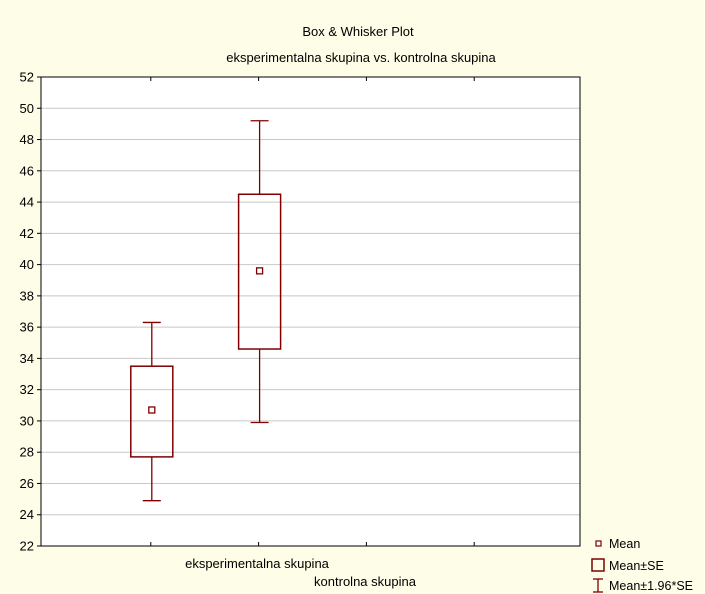 The height and width of the screenshot is (594, 705). I want to click on y-tick-label-36: 36, so click(27, 327).